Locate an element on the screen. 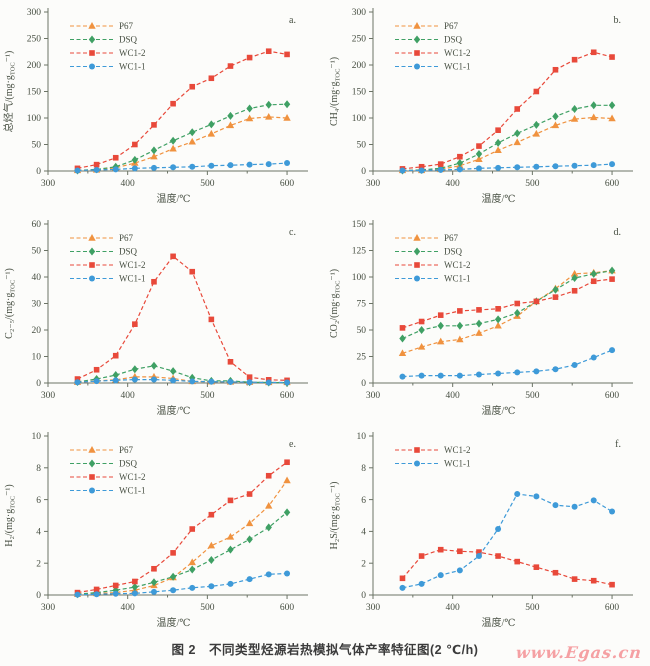  legend-label-P67: P67 is located at coordinates (126, 26).